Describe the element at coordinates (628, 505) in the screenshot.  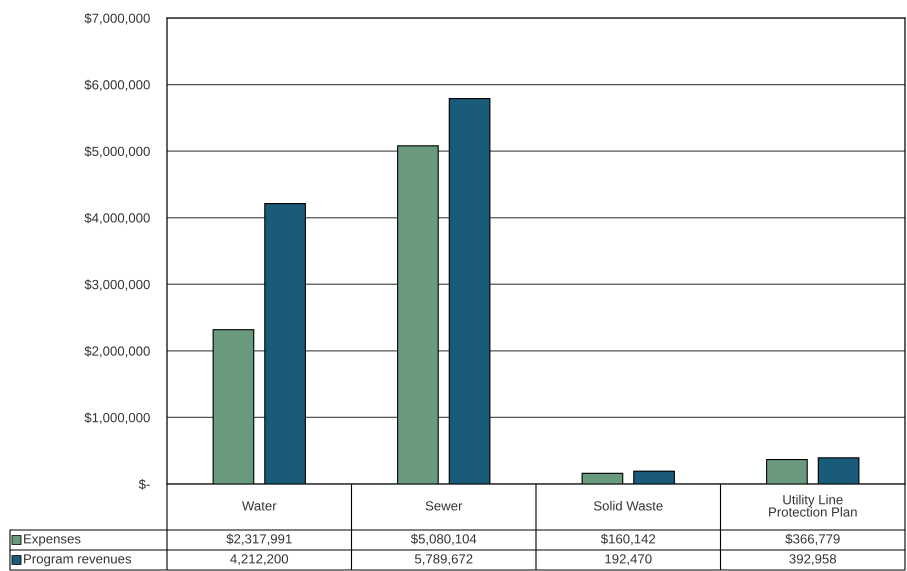
I see `x-tick-label: Solid Waste` at that location.